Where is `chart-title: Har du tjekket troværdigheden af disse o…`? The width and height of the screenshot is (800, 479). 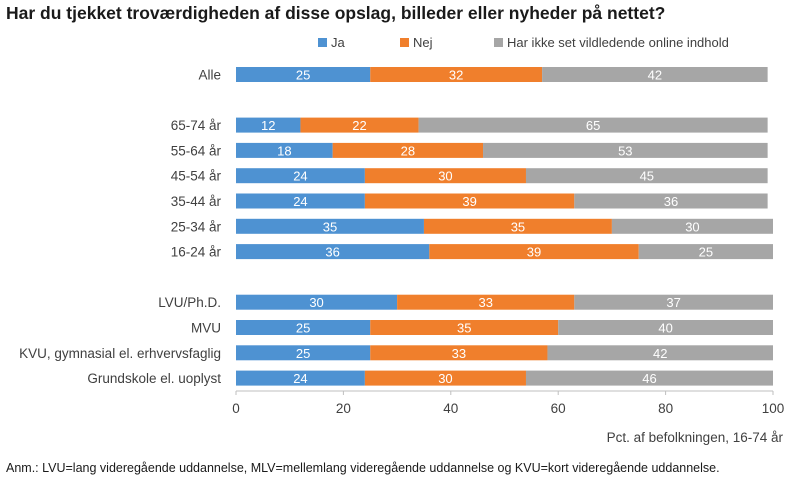 chart-title: Har du tjekket troværdigheden af disse o… is located at coordinates (336, 13).